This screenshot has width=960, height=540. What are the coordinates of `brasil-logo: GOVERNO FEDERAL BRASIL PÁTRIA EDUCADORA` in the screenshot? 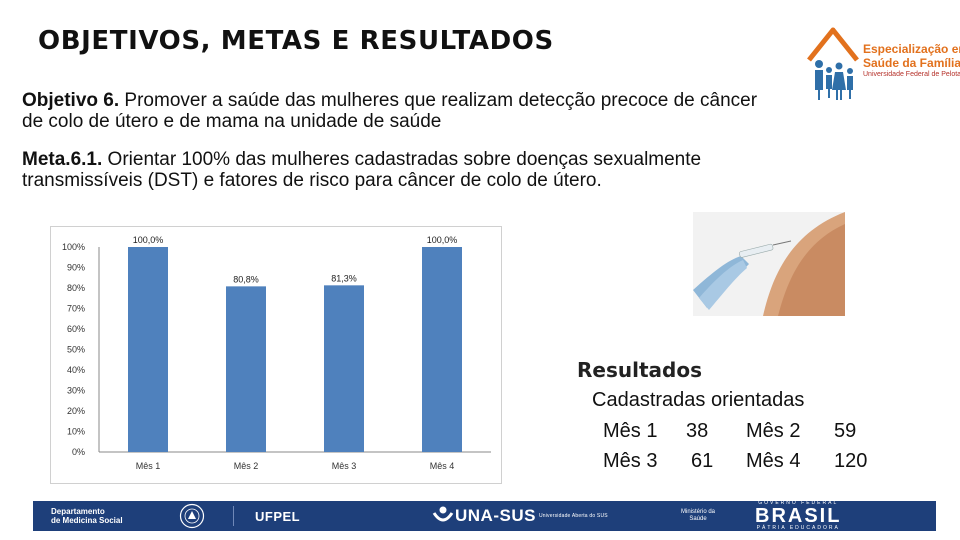 It's located at (798, 516).